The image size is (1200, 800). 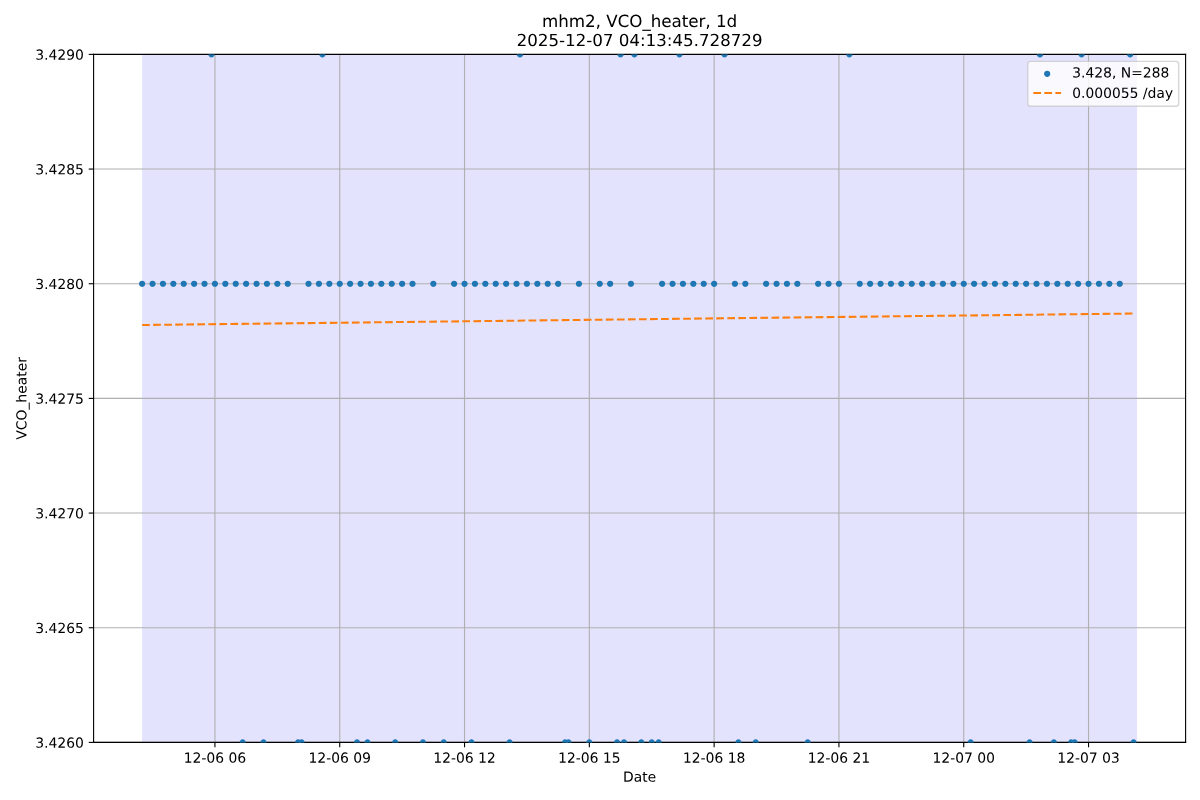 I want to click on x-tick-label: 12-07 00, so click(x=964, y=757).